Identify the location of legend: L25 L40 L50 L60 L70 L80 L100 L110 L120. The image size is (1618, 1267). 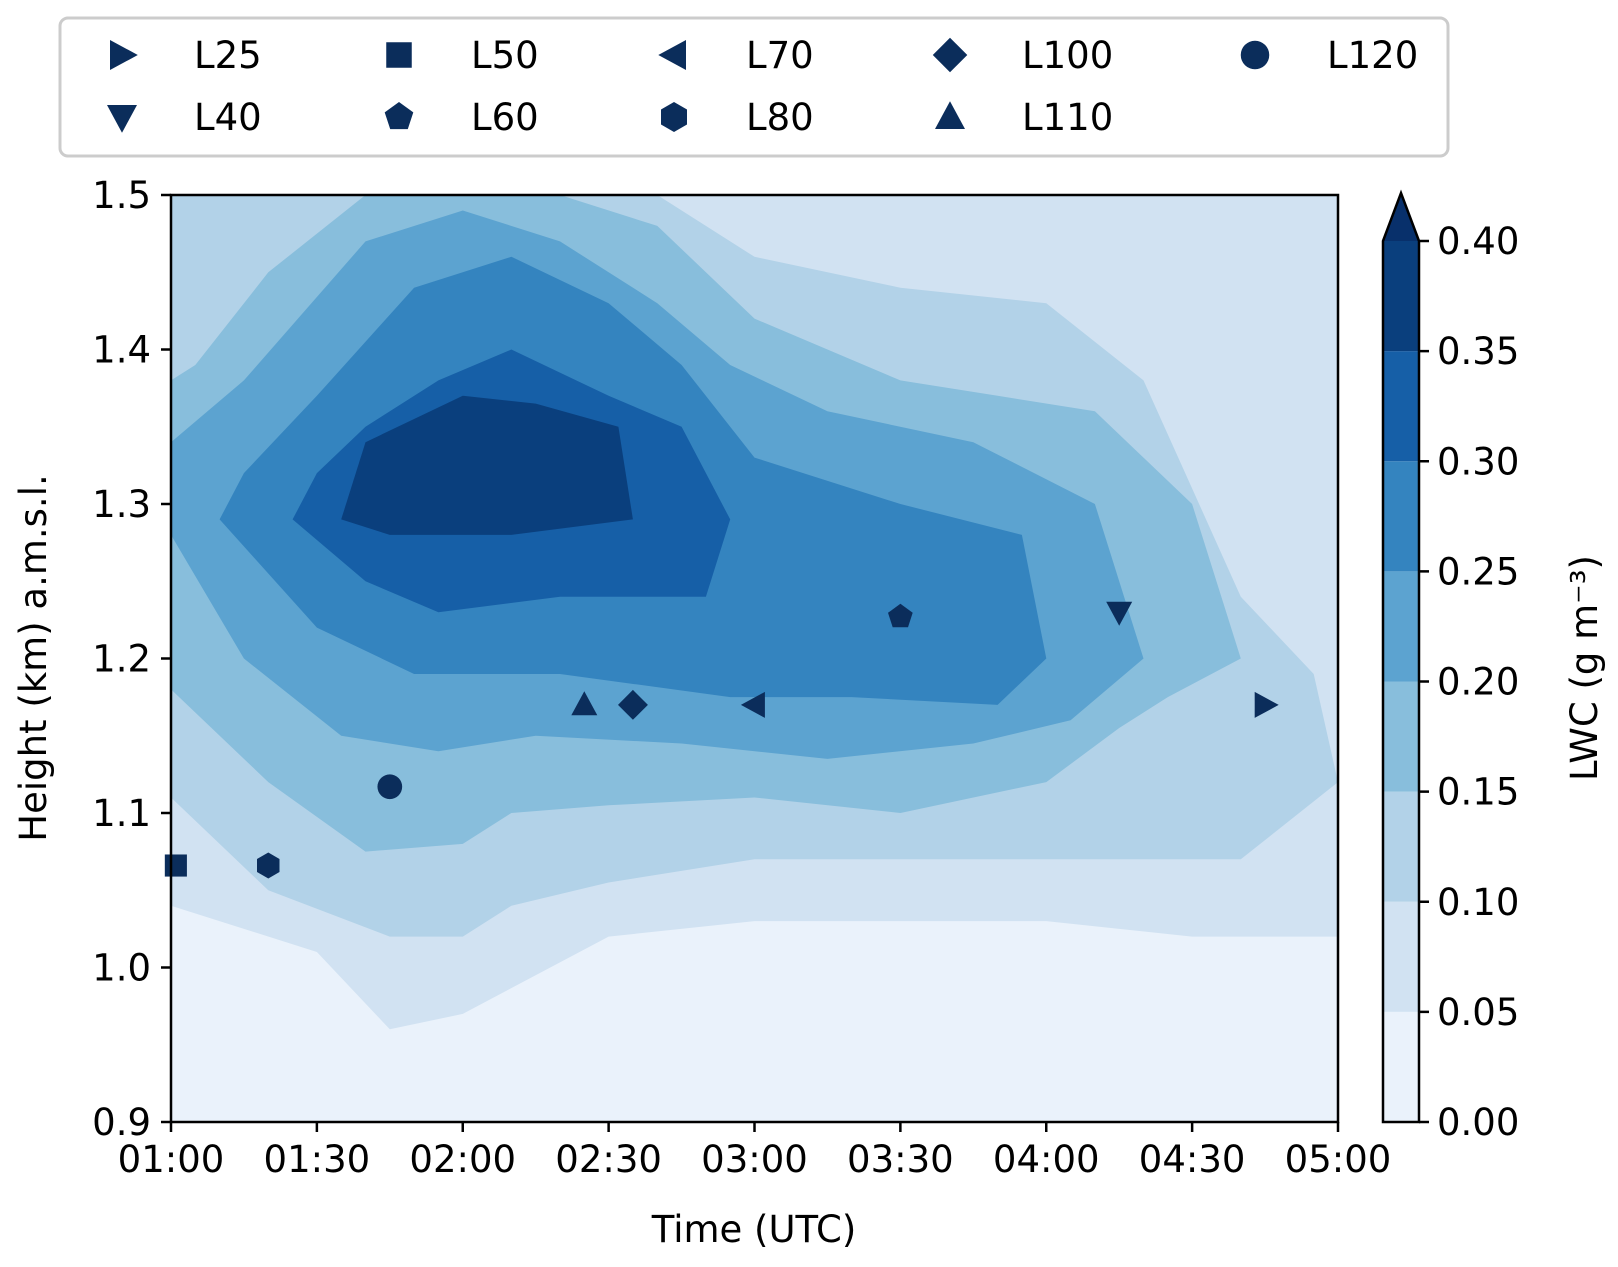
(754, 87).